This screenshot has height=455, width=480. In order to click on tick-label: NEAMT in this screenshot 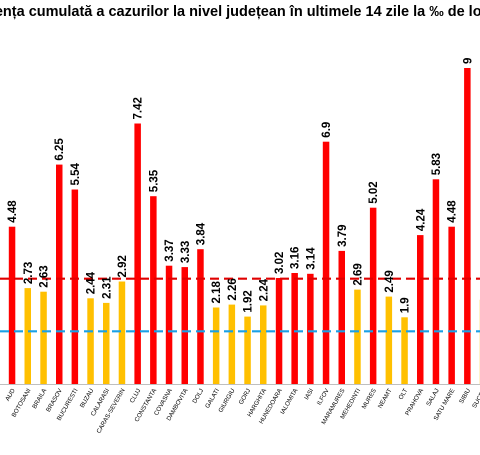, I will do `click(385, 398)`.